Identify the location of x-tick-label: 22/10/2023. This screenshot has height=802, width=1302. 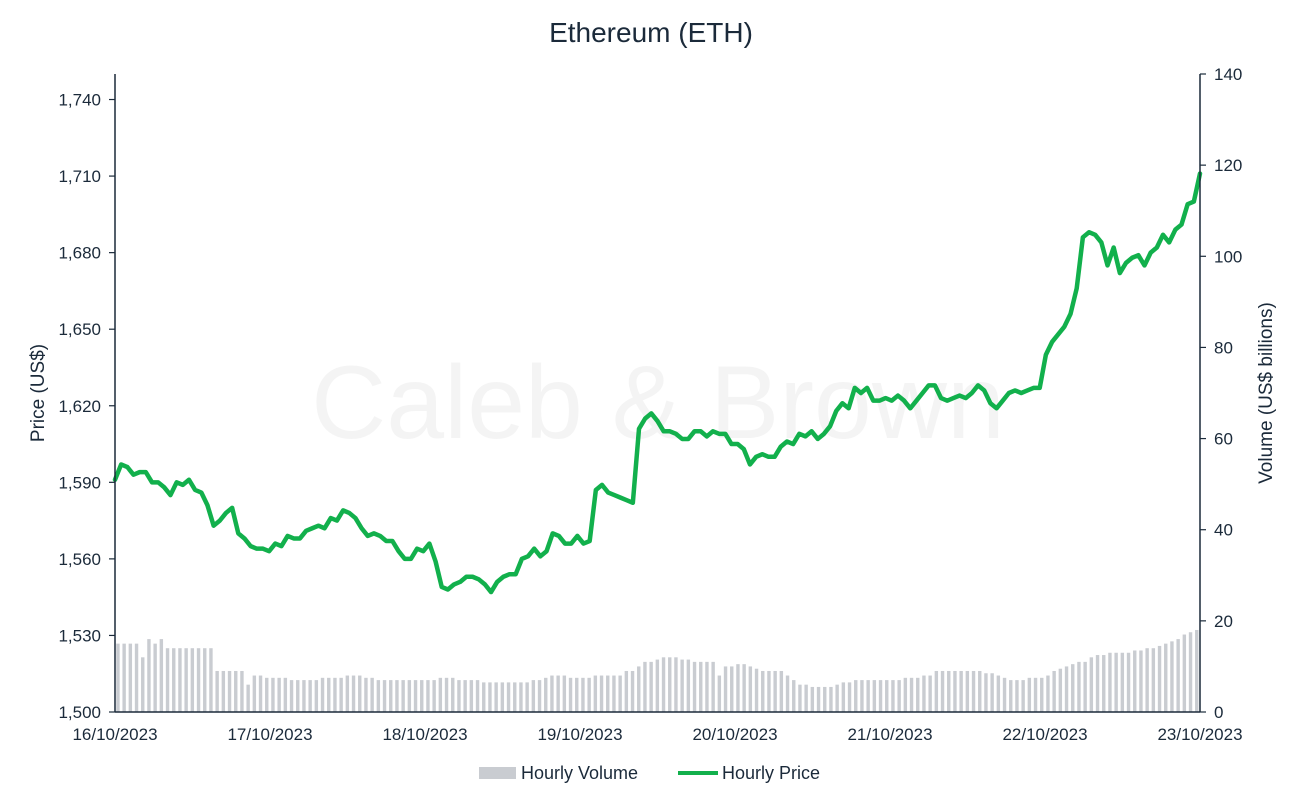
(1044, 734).